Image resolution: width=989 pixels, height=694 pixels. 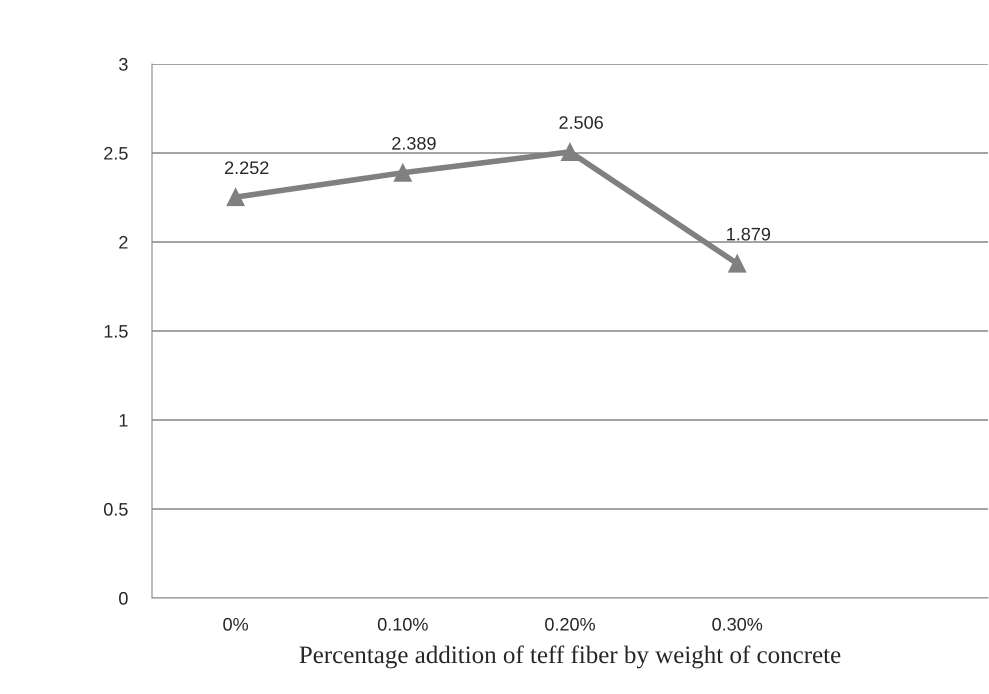 What do you see at coordinates (124, 420) in the screenshot?
I see `y-tick-label: 1` at bounding box center [124, 420].